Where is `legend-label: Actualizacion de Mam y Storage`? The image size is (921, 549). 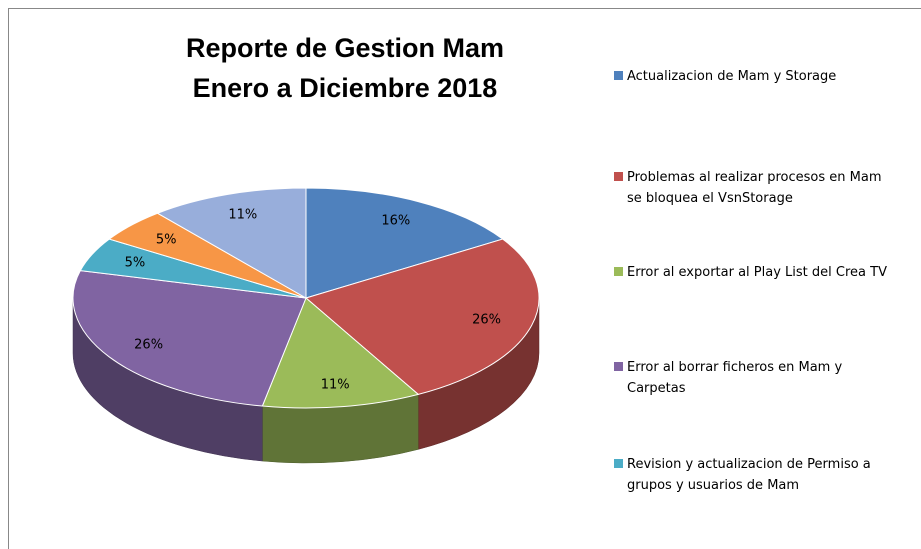
legend-label: Actualizacion de Mam y Storage is located at coordinates (732, 76).